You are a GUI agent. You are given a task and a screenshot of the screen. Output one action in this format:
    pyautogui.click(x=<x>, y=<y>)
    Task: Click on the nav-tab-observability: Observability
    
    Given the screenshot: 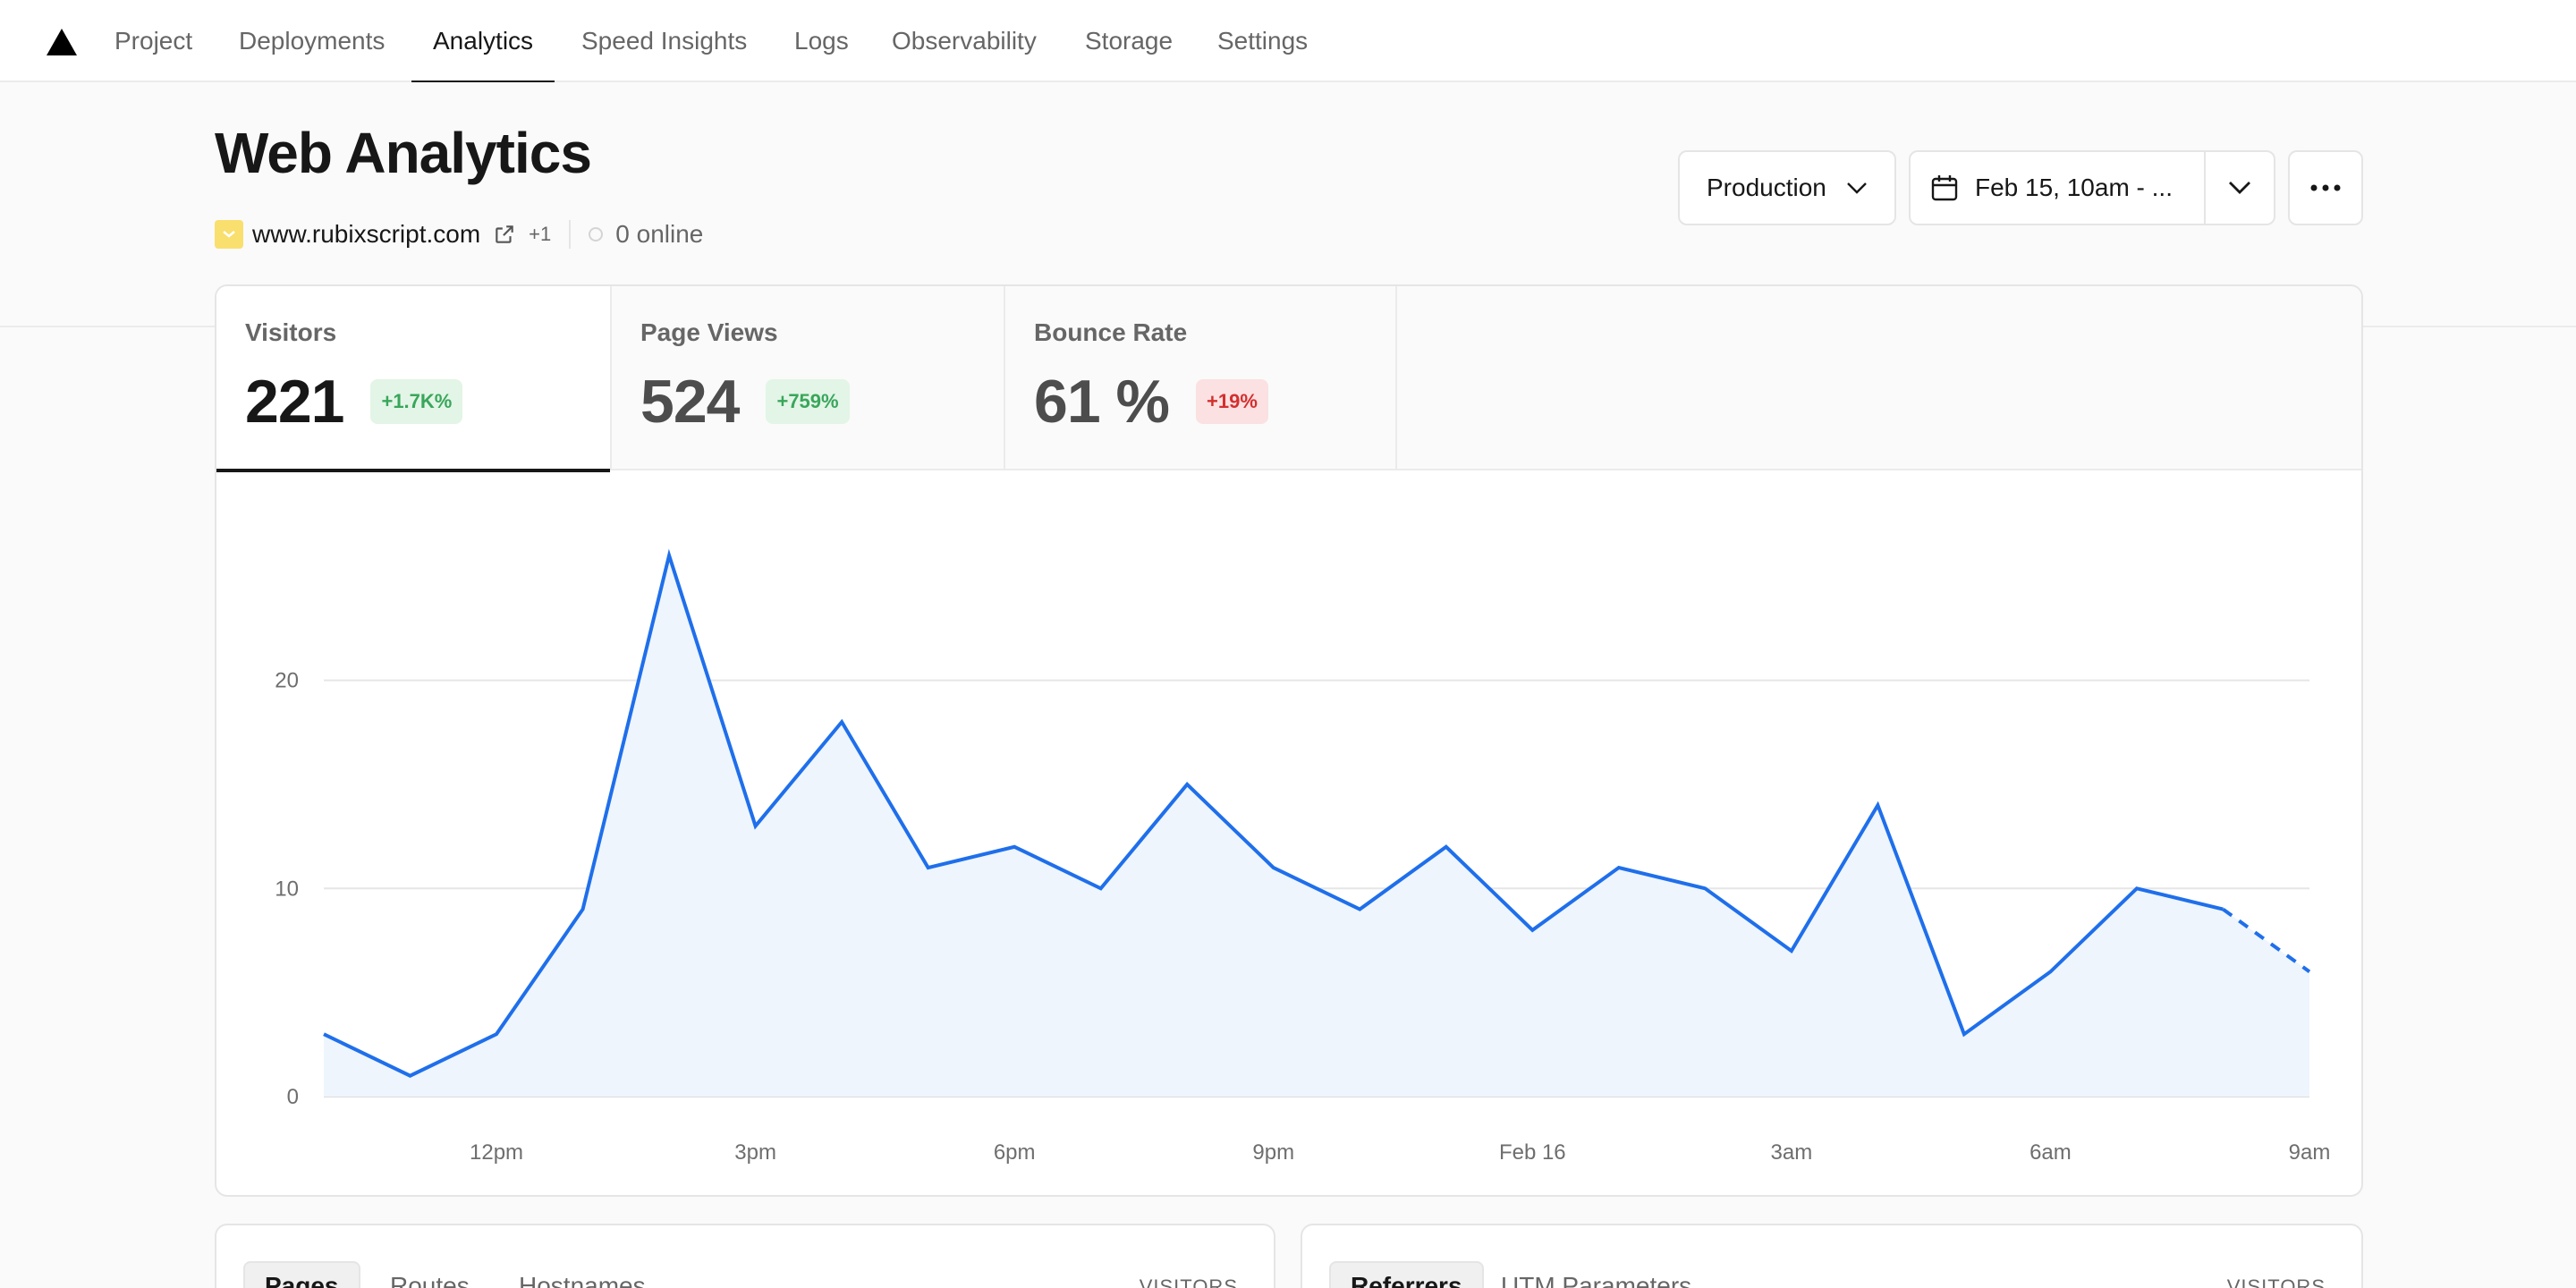 What is the action you would take?
    pyautogui.click(x=964, y=41)
    